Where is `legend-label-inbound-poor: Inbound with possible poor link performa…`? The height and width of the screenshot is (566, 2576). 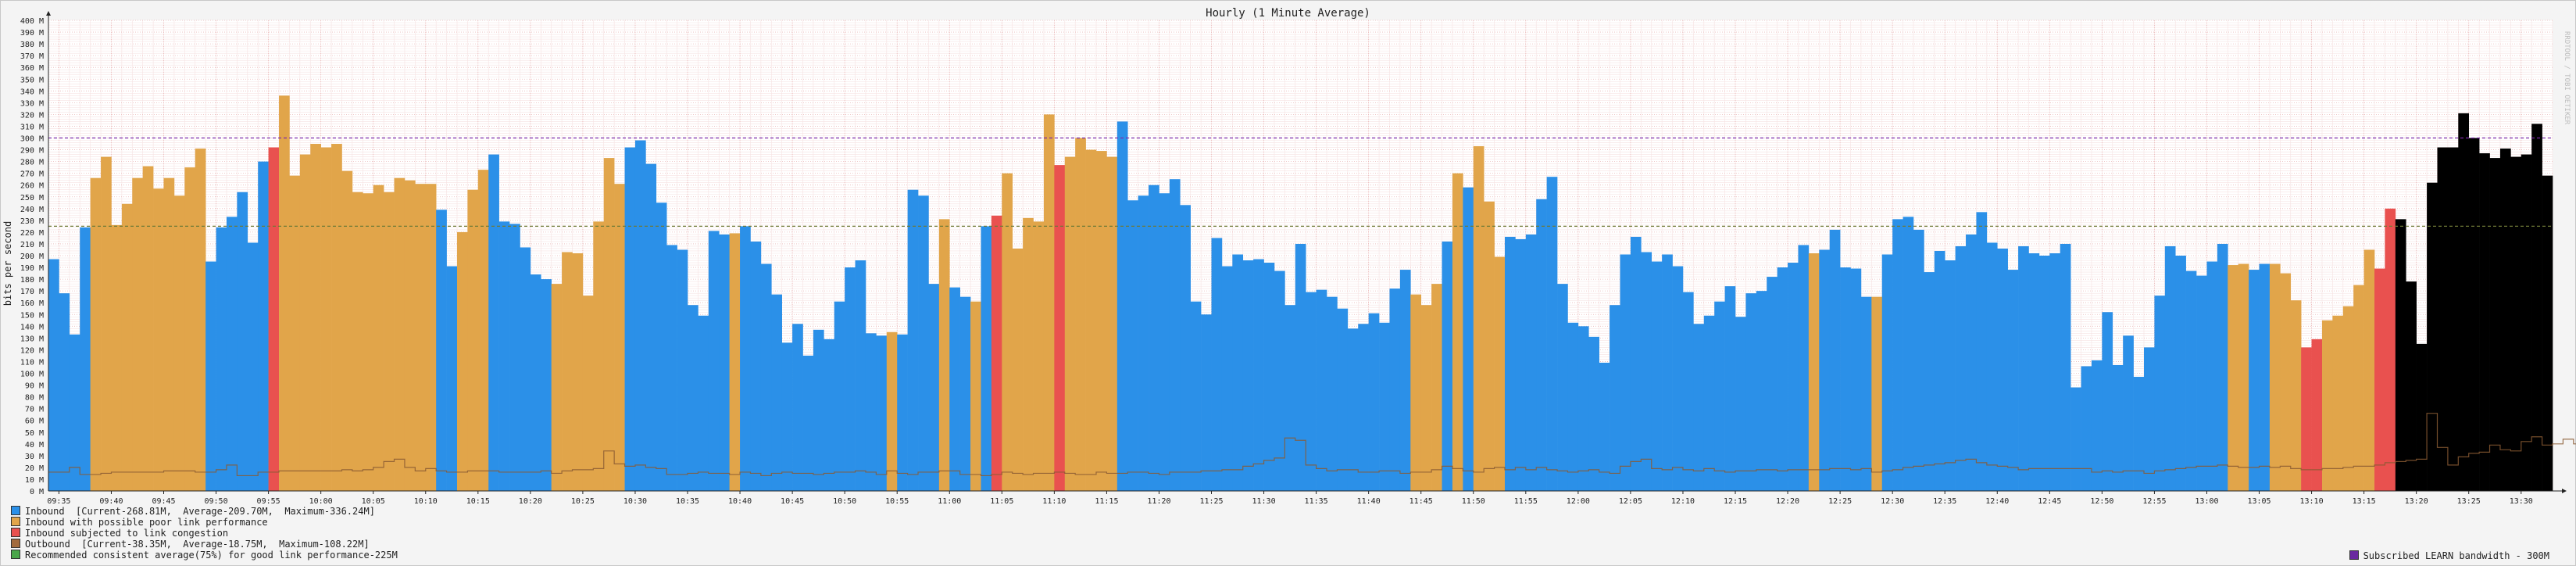
legend-label-inbound-poor: Inbound with possible poor link performa… is located at coordinates (147, 522).